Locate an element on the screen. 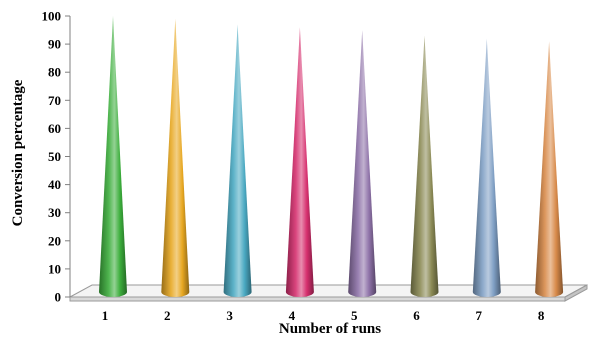 This screenshot has height=342, width=591. y-tick-label: 10 is located at coordinates (54, 268).